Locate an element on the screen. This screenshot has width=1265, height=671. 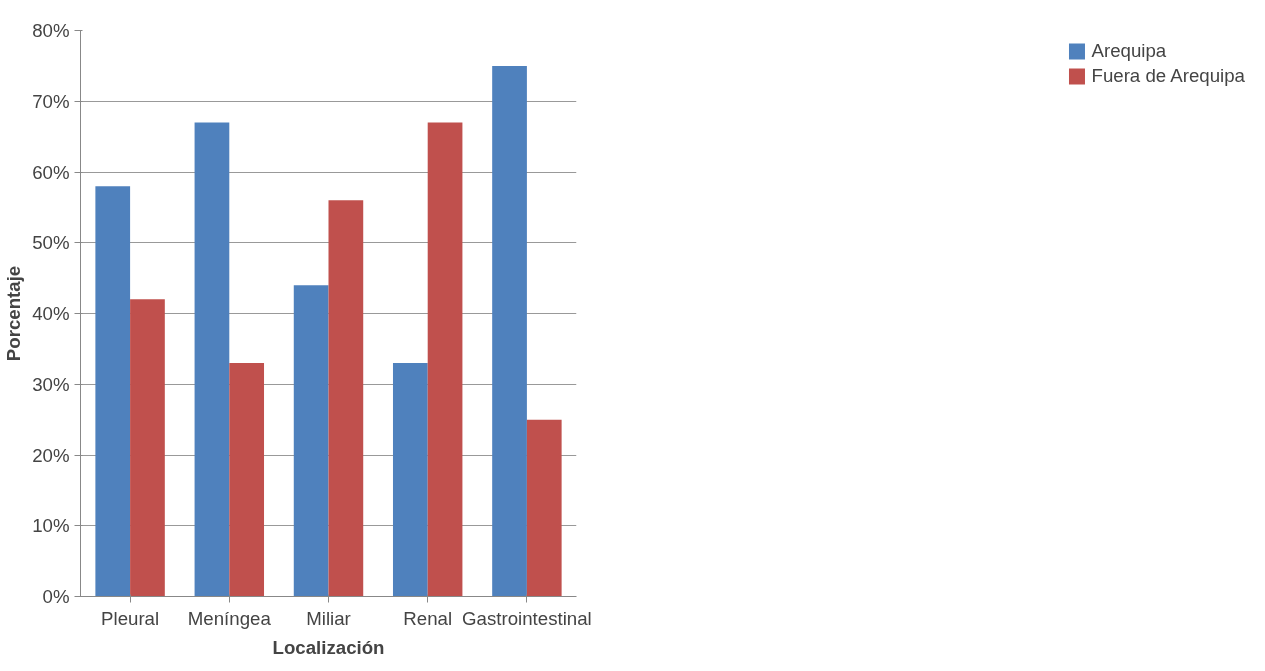
legend-label: Arequipa is located at coordinates (1129, 51).